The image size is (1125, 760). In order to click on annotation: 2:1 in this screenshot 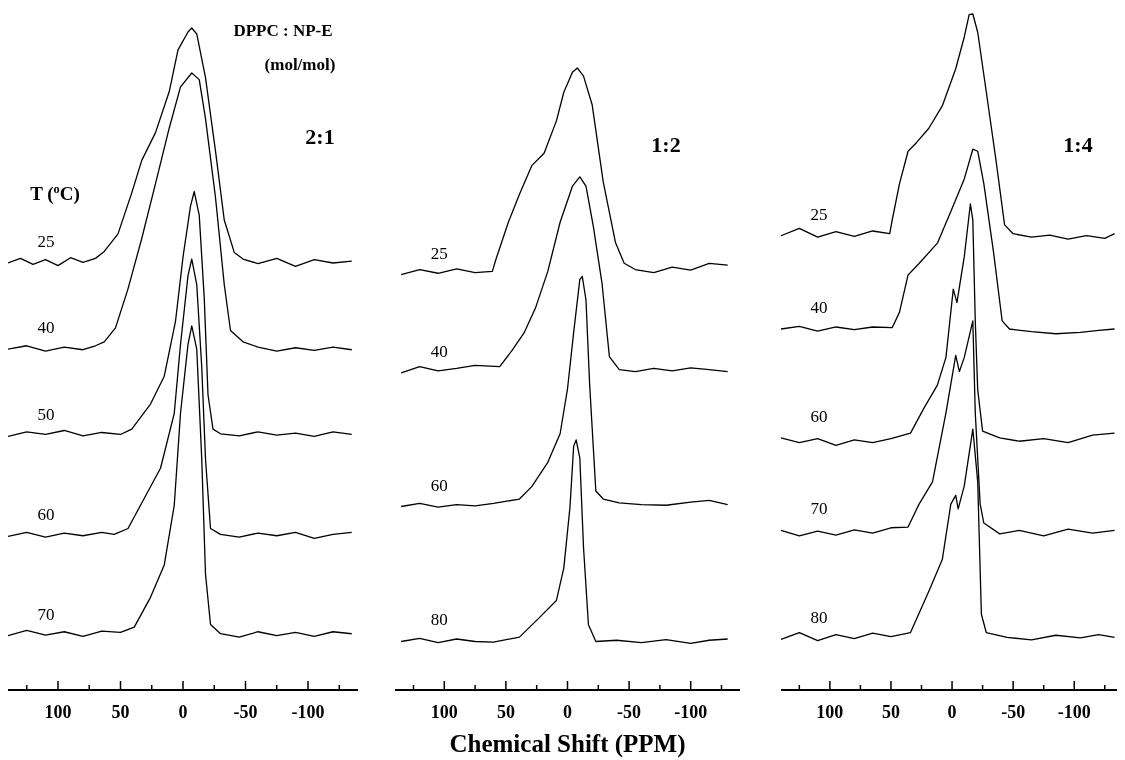, I will do `click(320, 136)`.